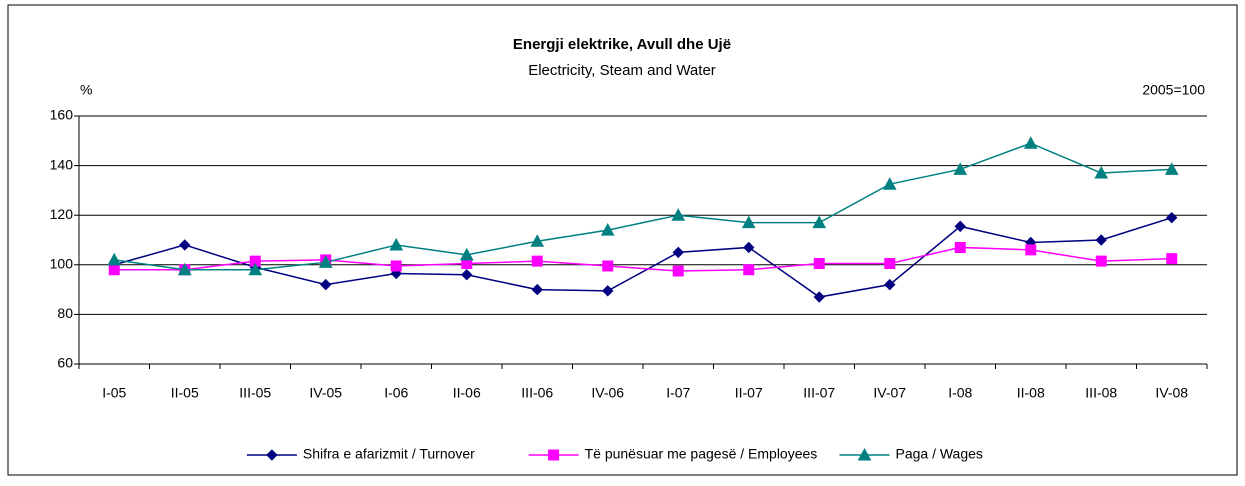  I want to click on x-tick-label: III-06, so click(537, 393).